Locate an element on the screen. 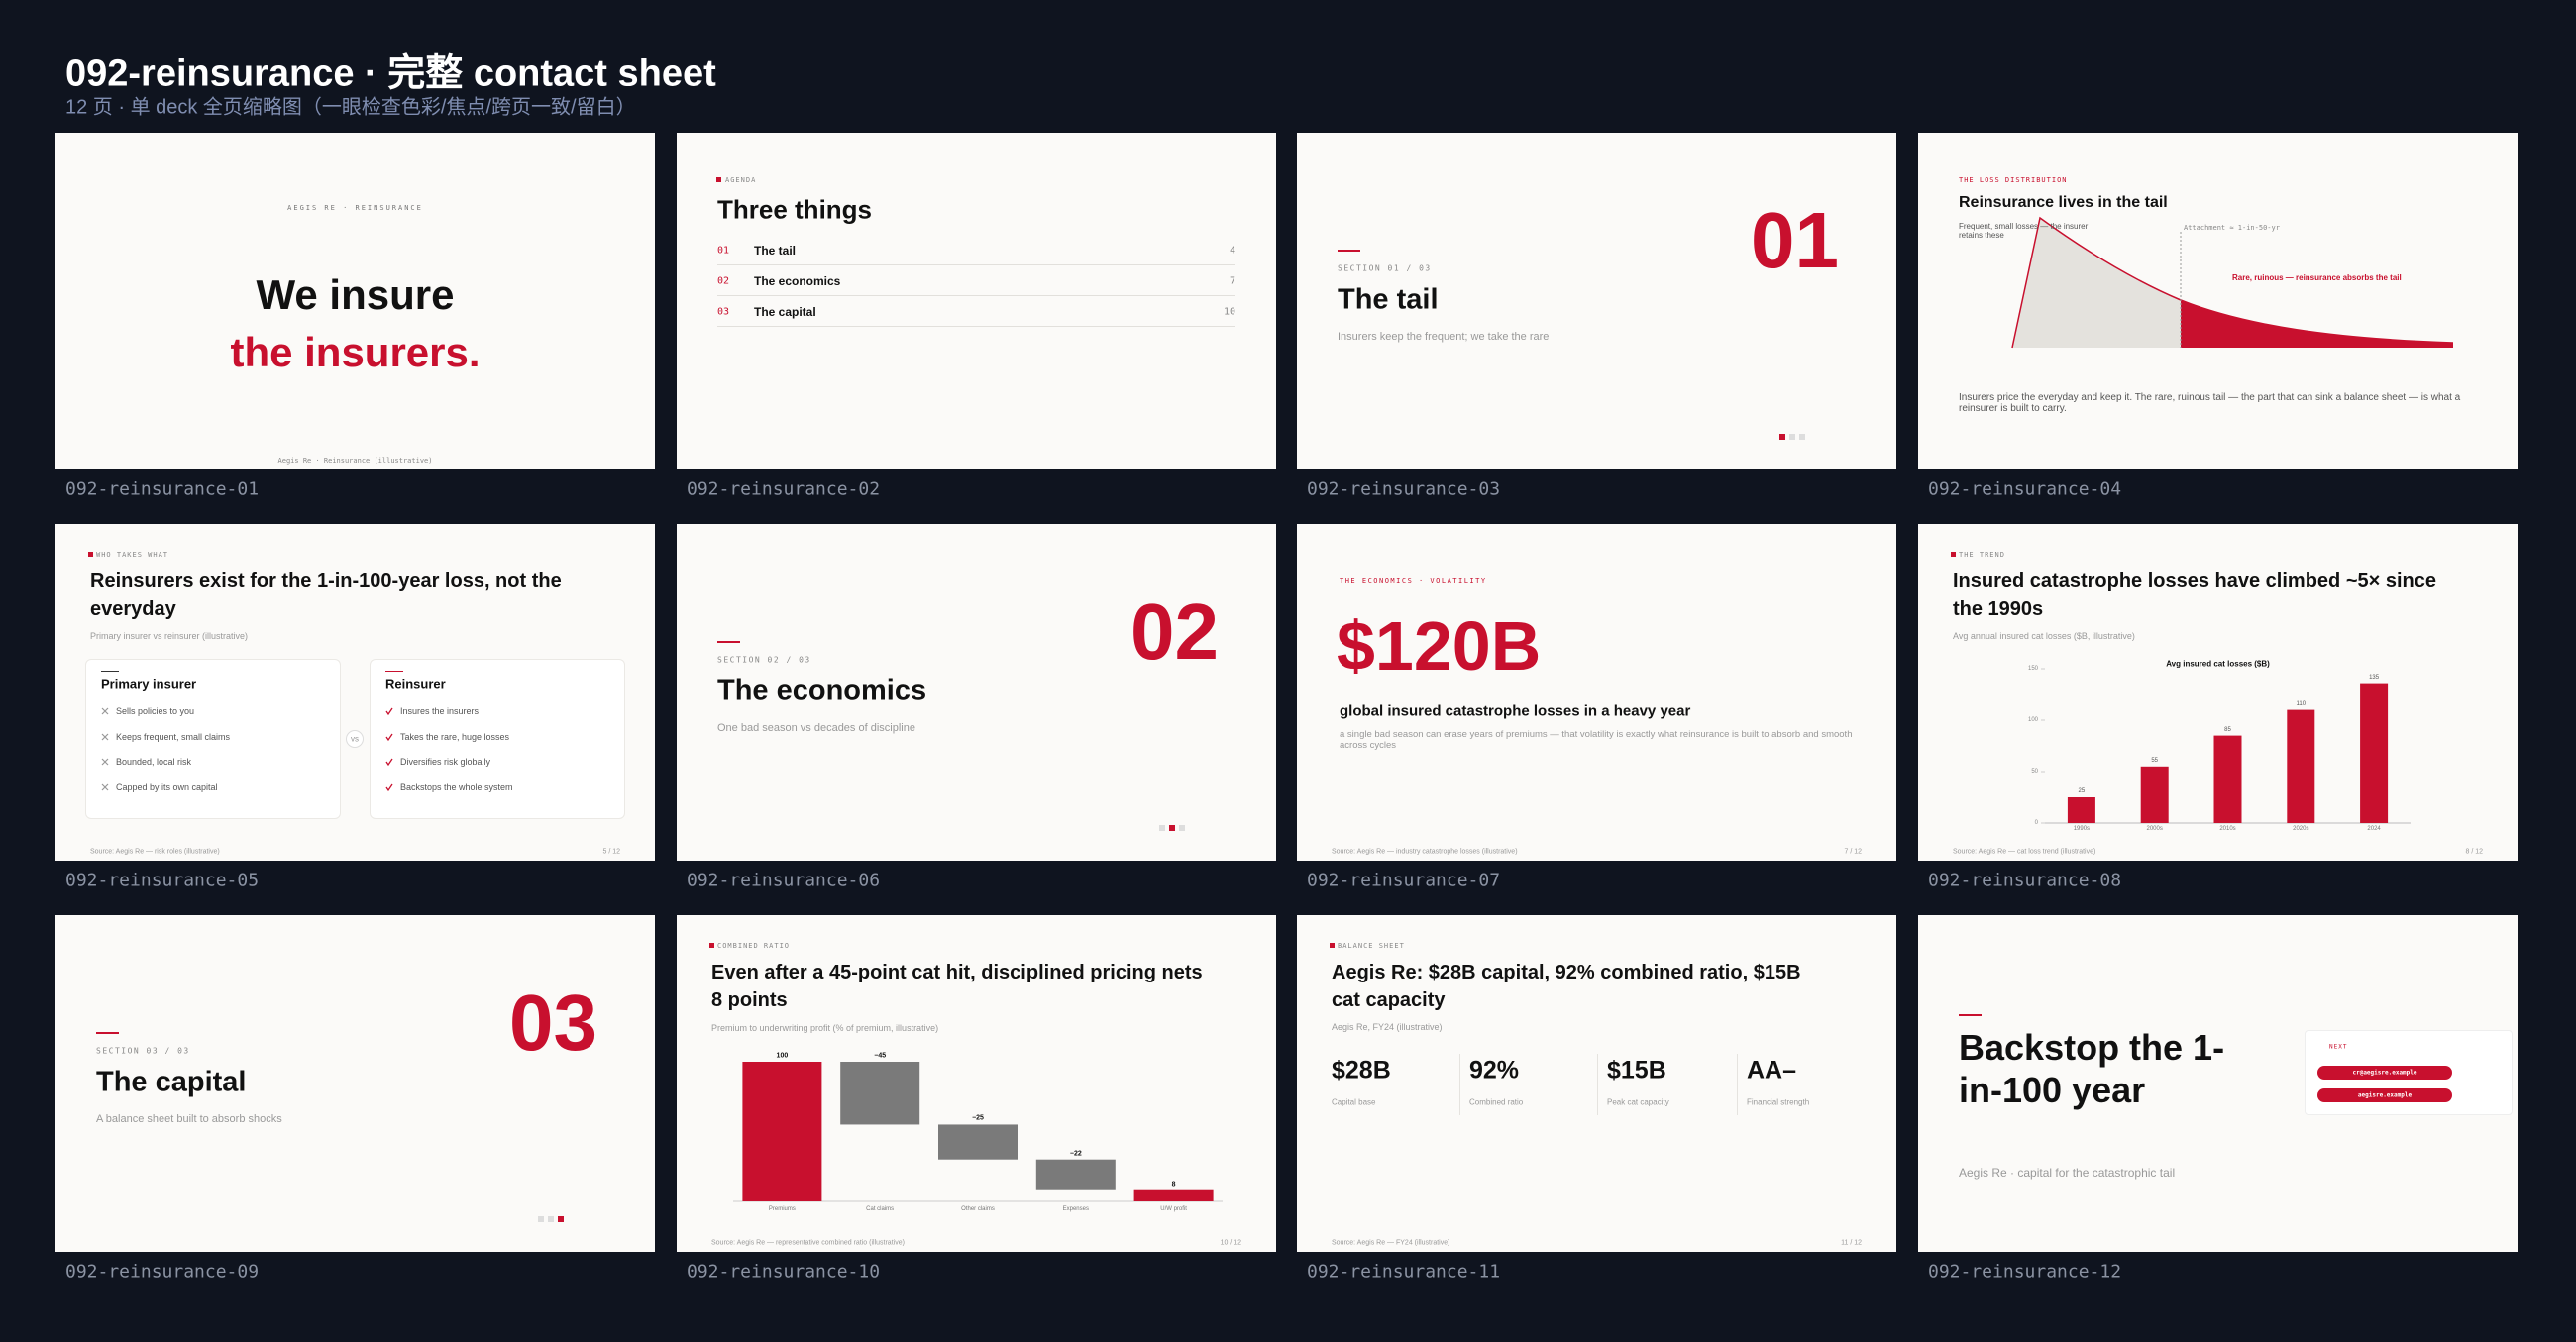 The height and width of the screenshot is (1342, 2576). separator is located at coordinates (976, 264).